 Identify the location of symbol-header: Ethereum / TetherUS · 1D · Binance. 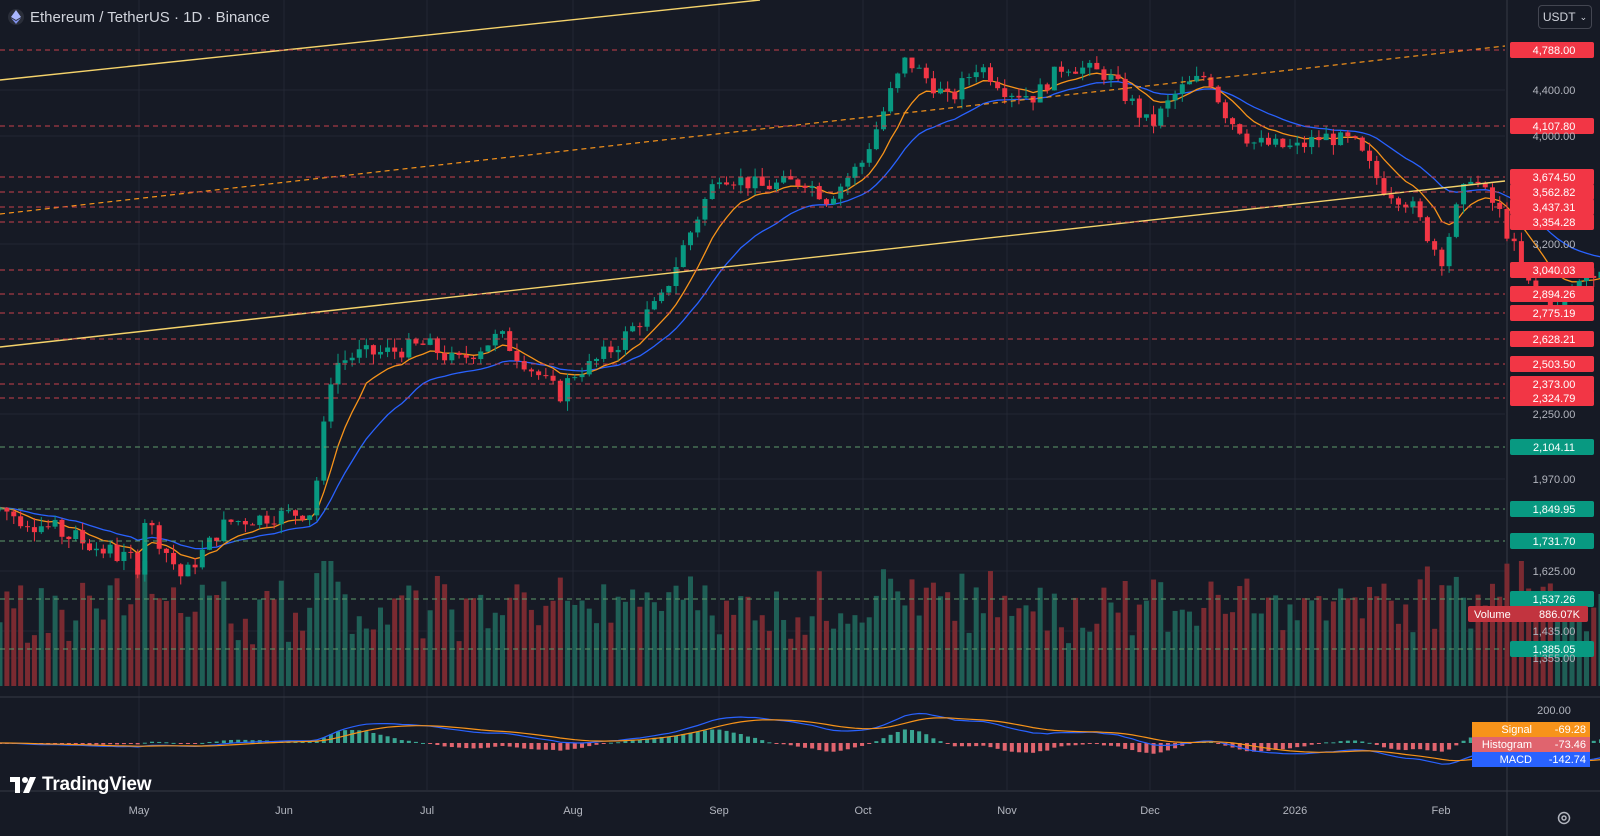
(139, 17).